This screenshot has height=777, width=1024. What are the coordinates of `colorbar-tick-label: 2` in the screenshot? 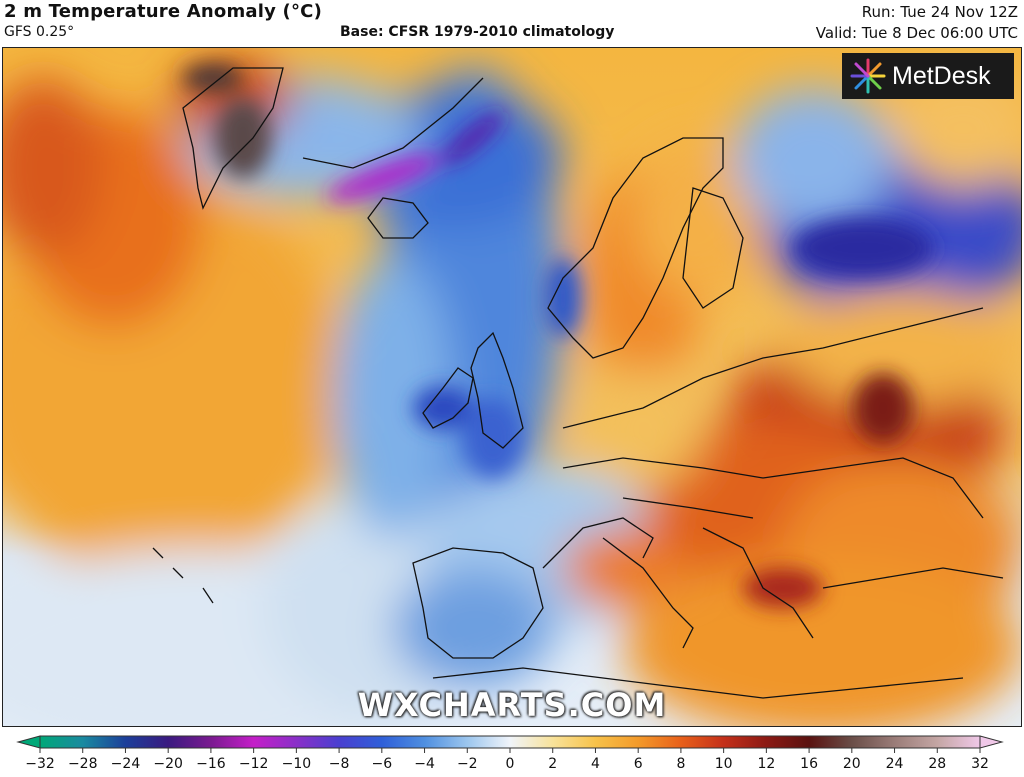 It's located at (553, 764).